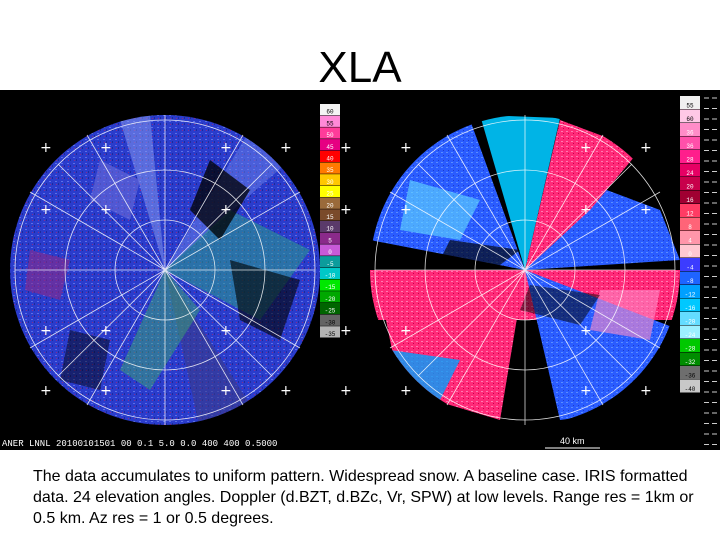 The width and height of the screenshot is (720, 540). I want to click on left-scale-label: 60, so click(330, 112).